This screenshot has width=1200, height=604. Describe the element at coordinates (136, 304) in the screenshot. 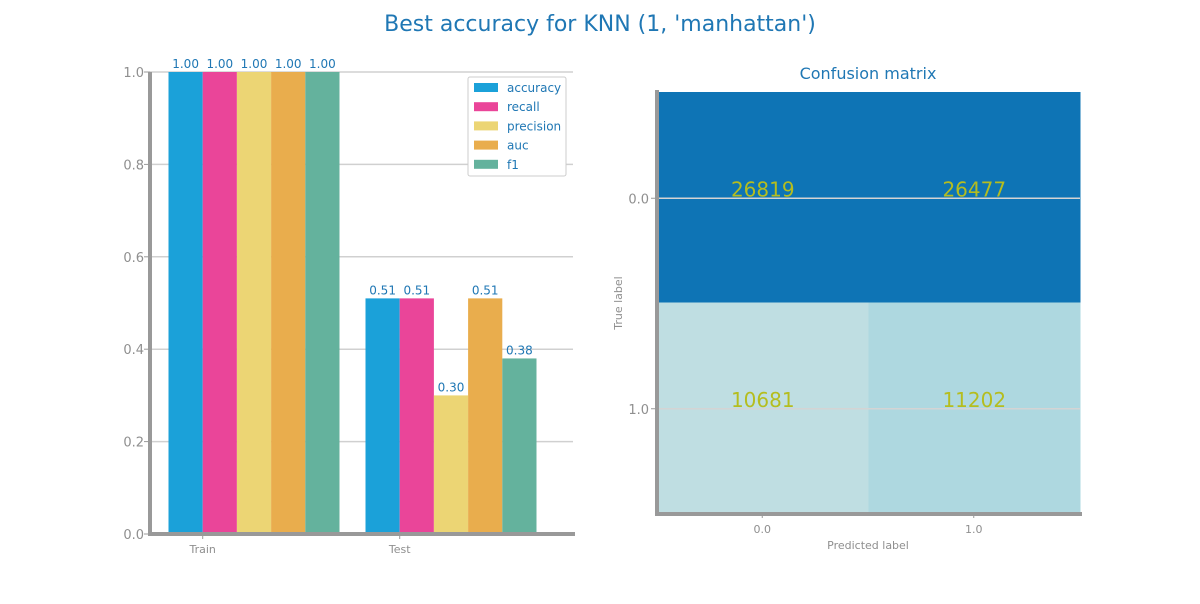

I see `bar-y-ticks: 0.0 0.2 0.4 0.6 0.8 1.0` at that location.